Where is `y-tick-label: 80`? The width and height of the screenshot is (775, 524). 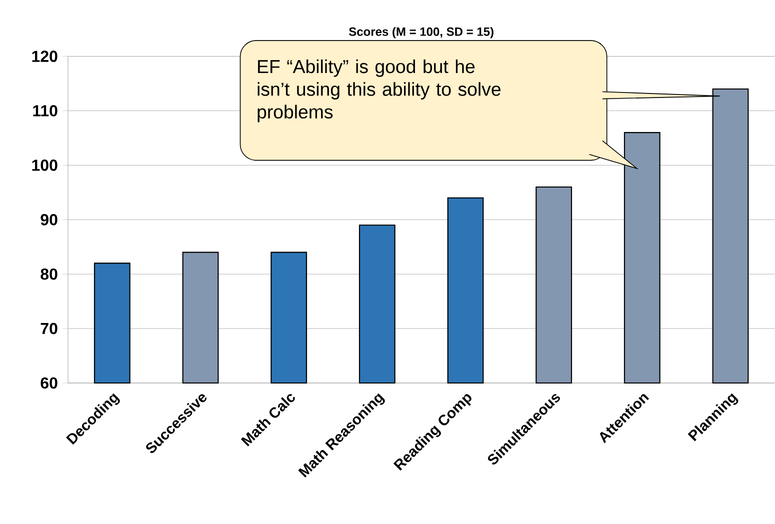 y-tick-label: 80 is located at coordinates (49, 274).